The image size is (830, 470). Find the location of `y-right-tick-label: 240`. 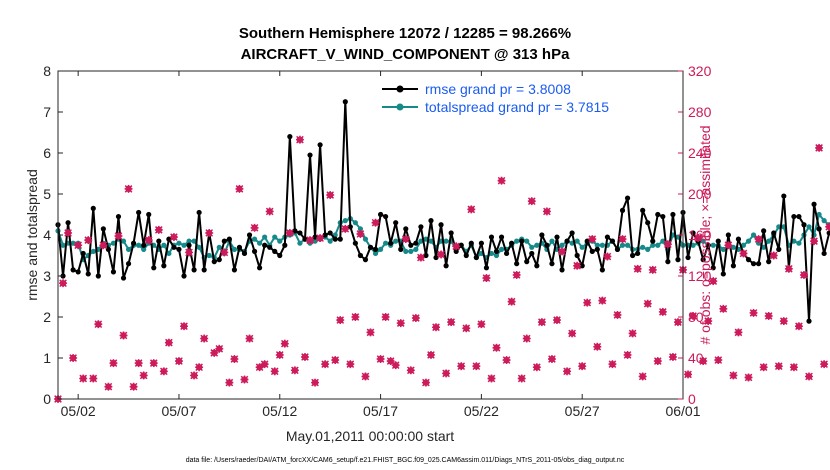

y-right-tick-label: 240 is located at coordinates (700, 153).